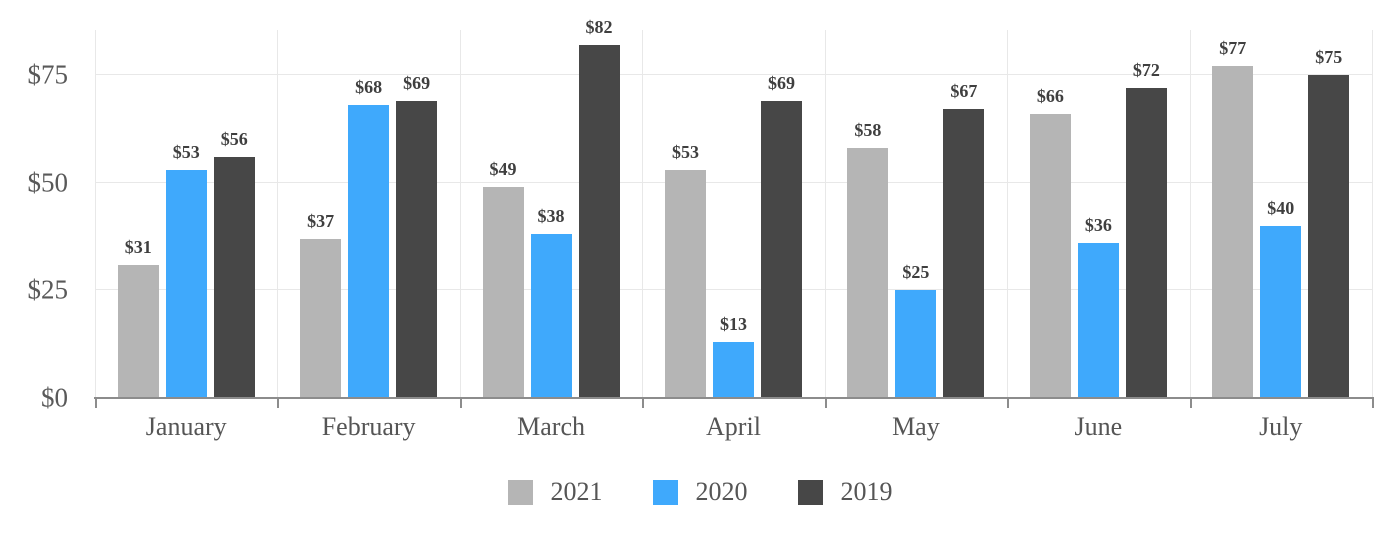 The image size is (1400, 550). I want to click on bar-value-label: $31, so click(138, 246).